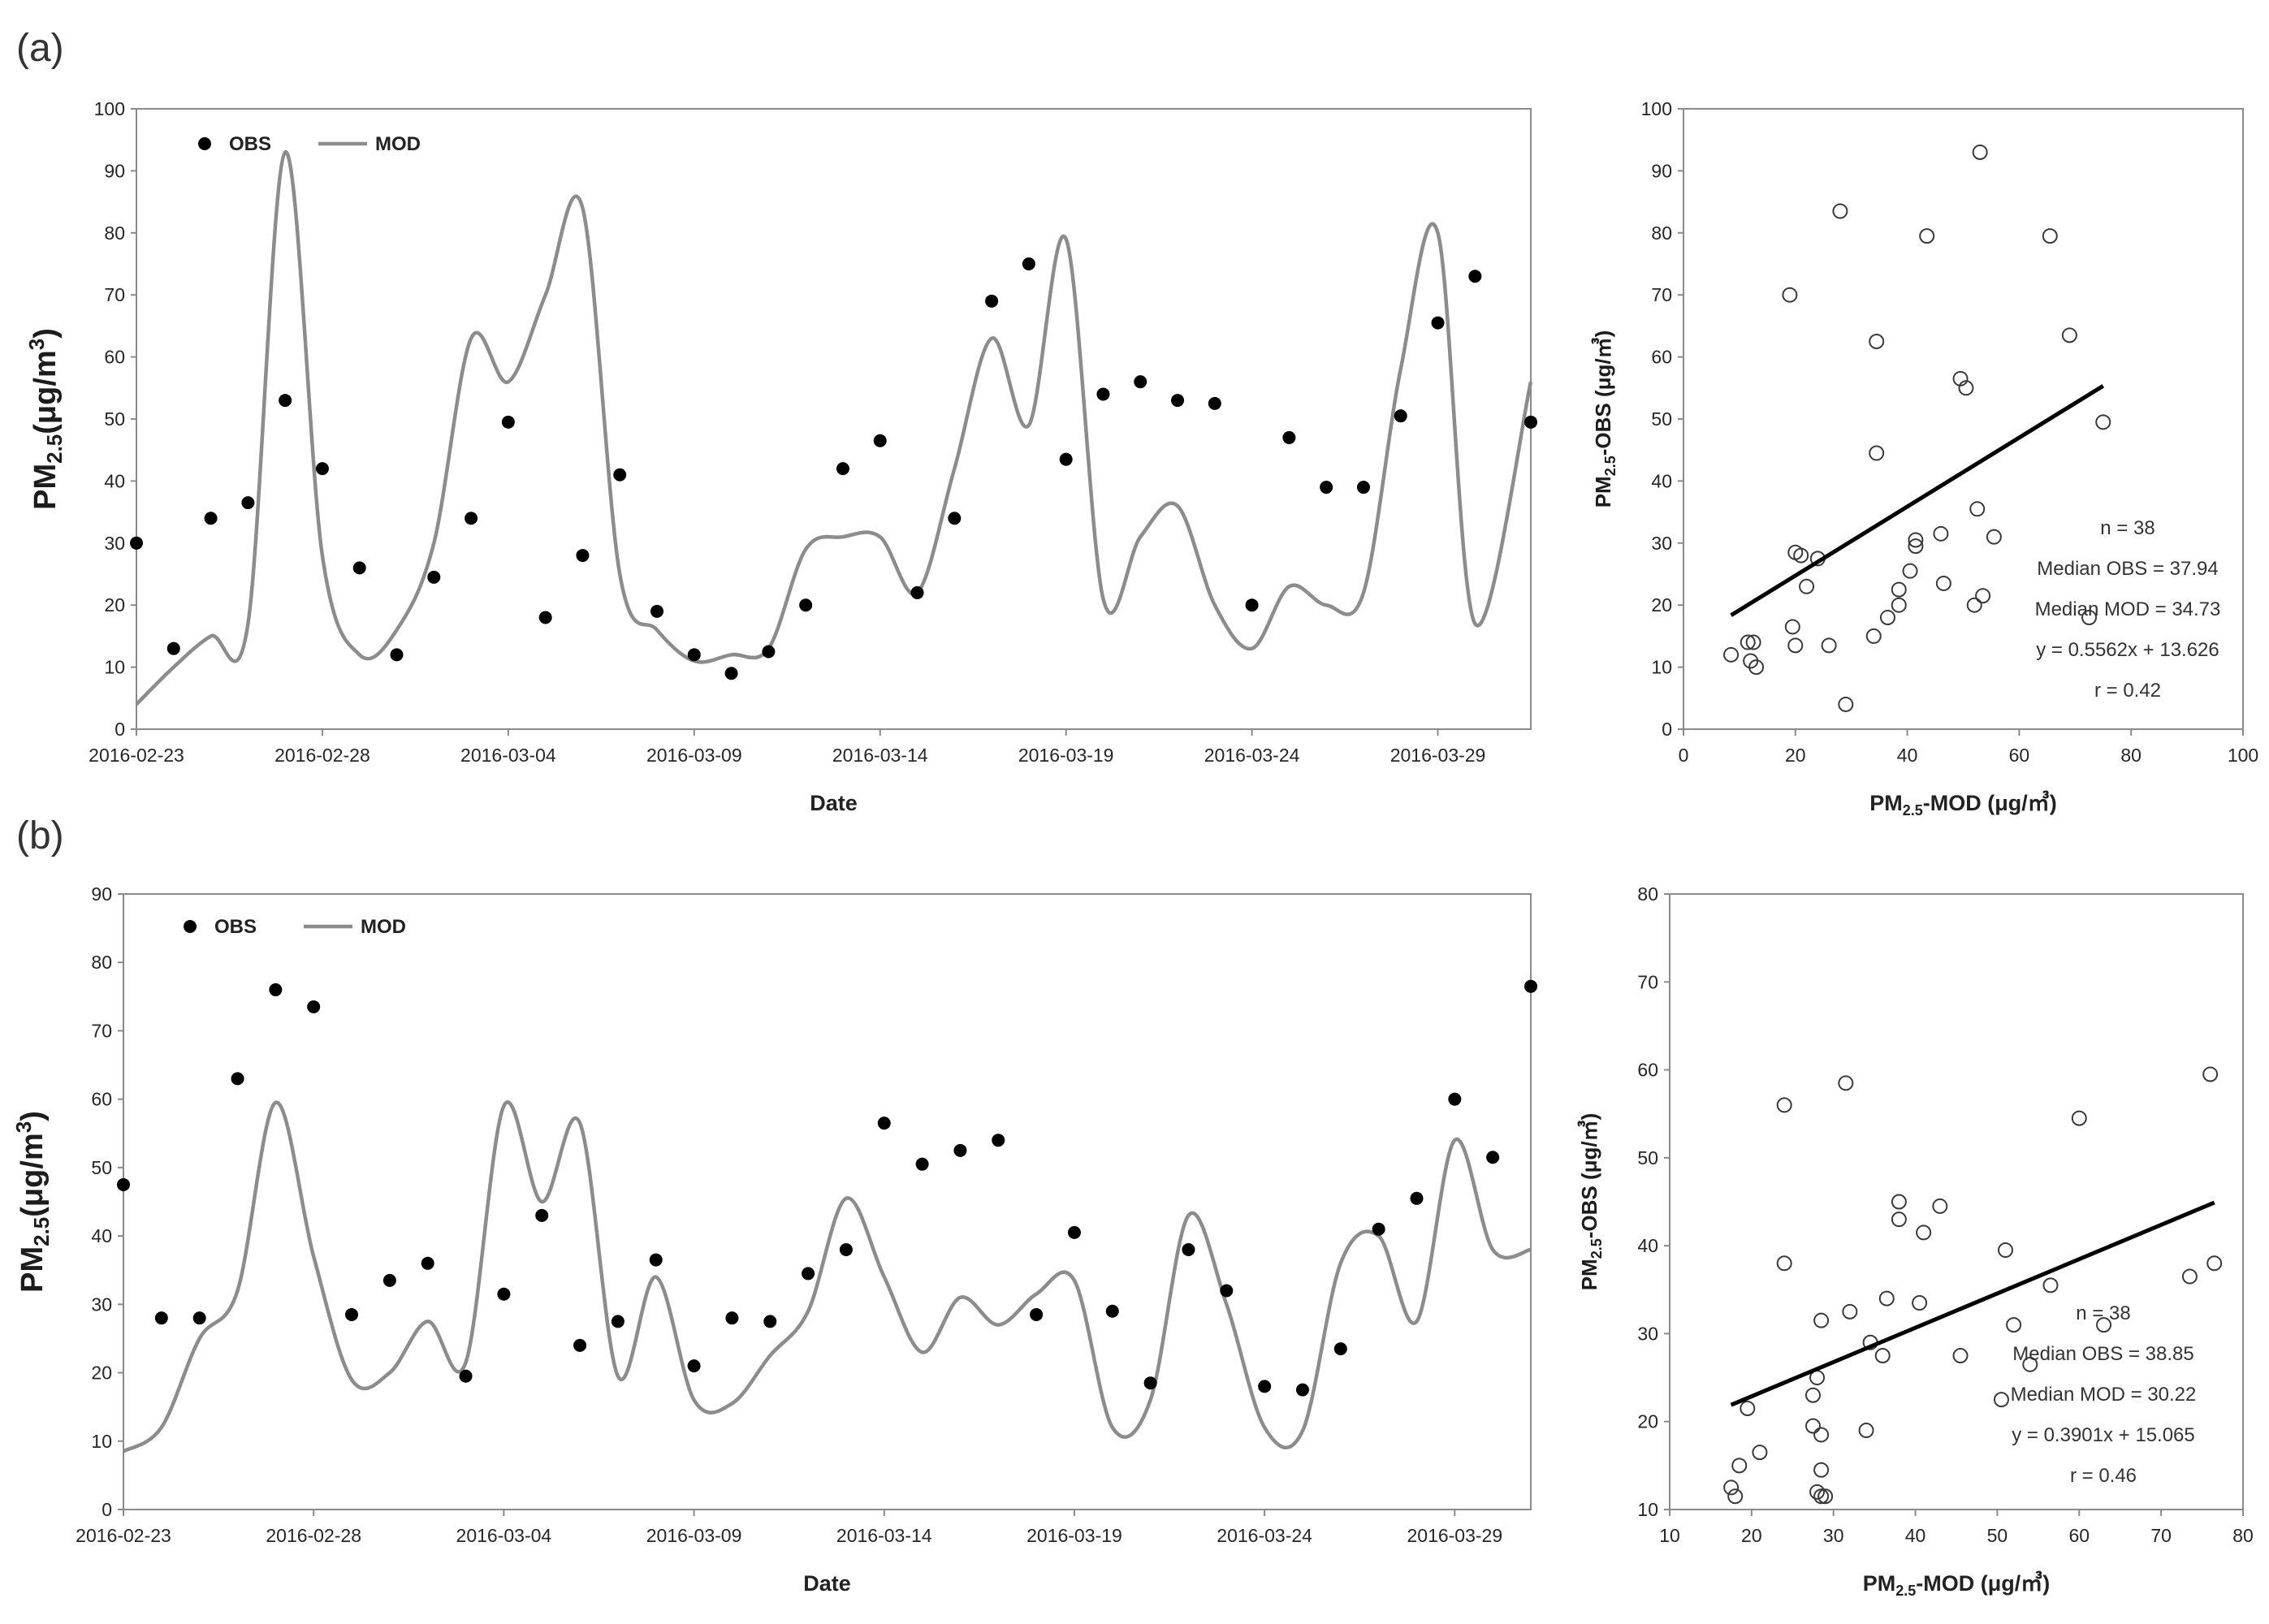 This screenshot has width=2269, height=1624. I want to click on x-tick-label: 2016-03-24, so click(1265, 1536).